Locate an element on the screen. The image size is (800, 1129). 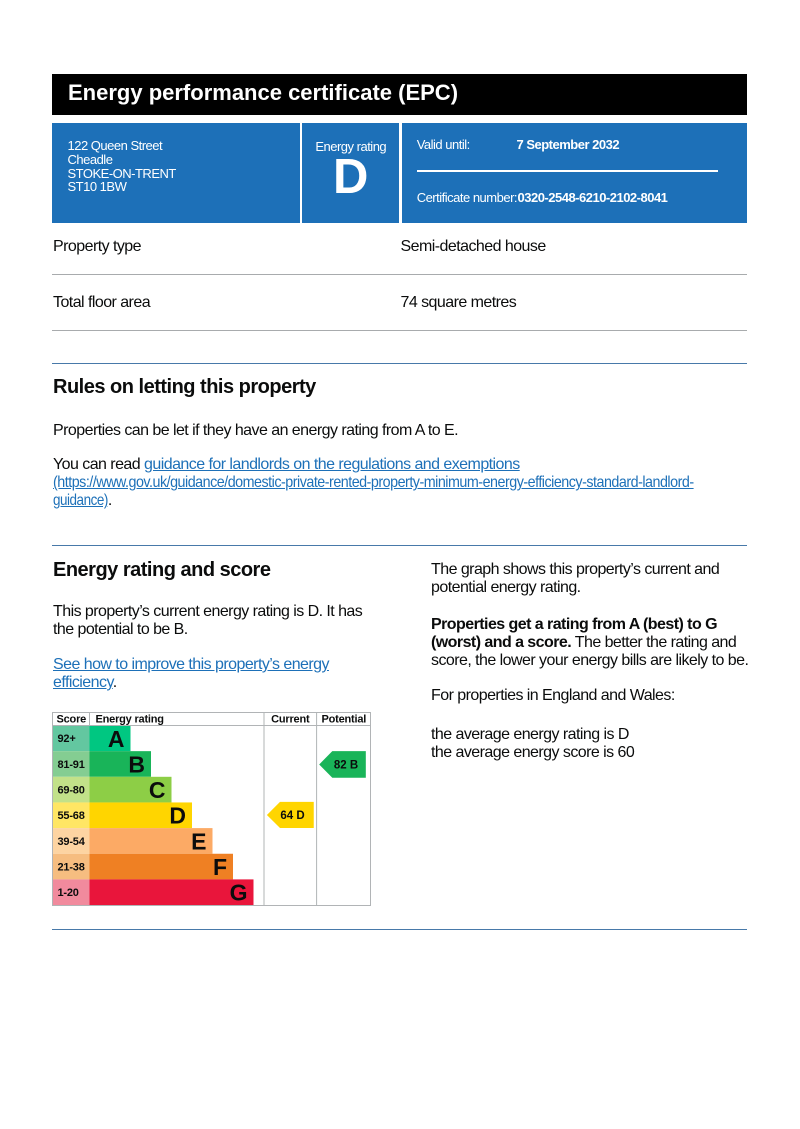
svg-text: Energy rating is located at coordinates (130, 720).